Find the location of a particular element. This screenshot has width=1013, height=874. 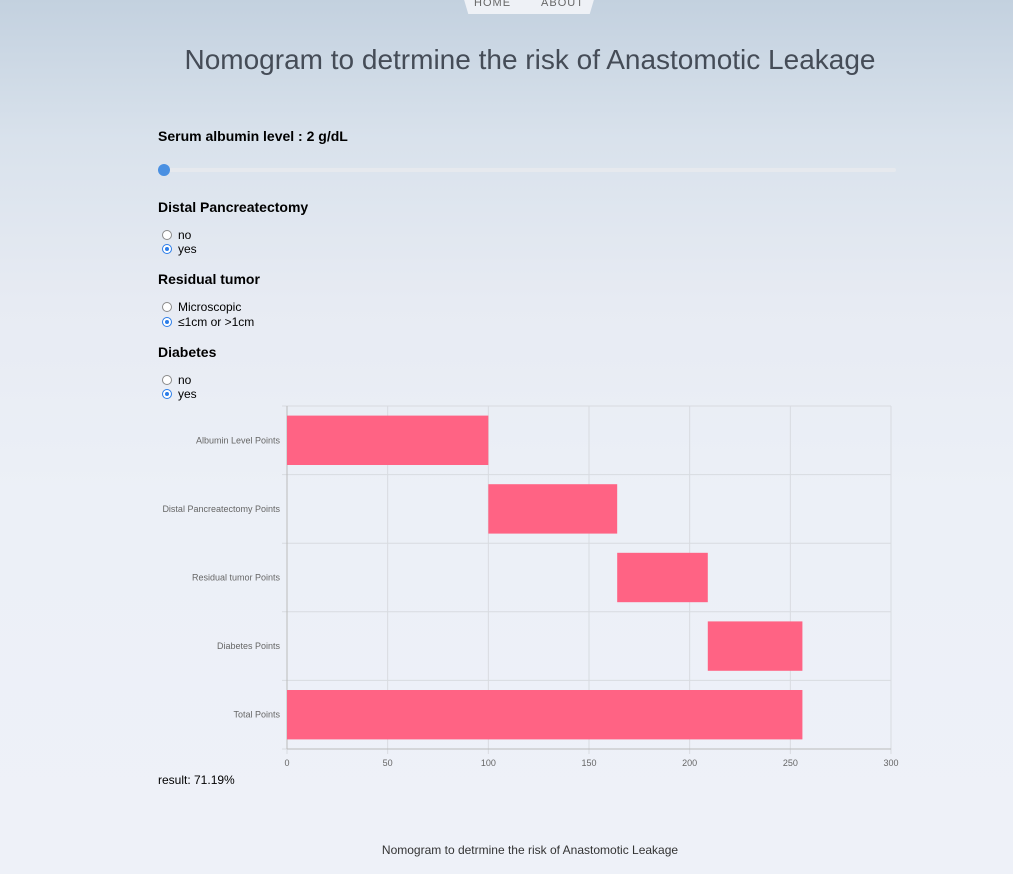

x-tick-label: 0 is located at coordinates (286, 763).